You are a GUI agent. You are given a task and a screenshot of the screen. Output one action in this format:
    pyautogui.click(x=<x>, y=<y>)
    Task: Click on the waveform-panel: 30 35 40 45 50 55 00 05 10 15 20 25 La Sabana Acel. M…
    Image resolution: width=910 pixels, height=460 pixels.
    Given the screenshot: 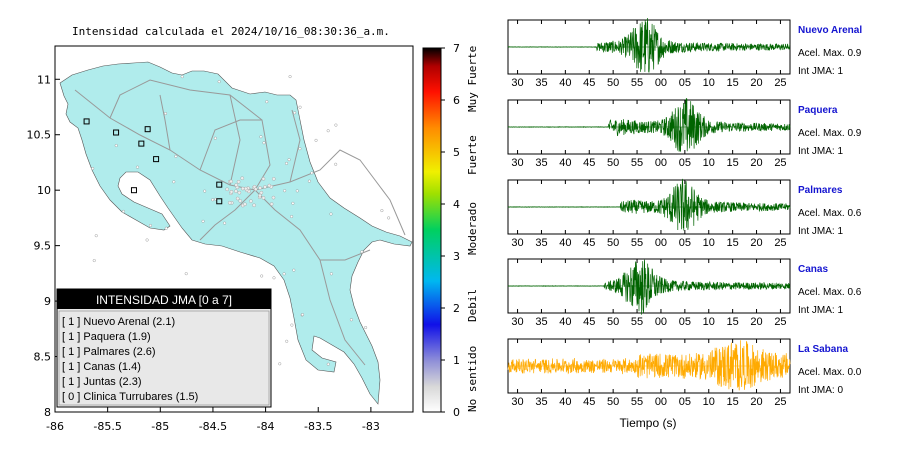 What is the action you would take?
    pyautogui.click(x=684, y=373)
    